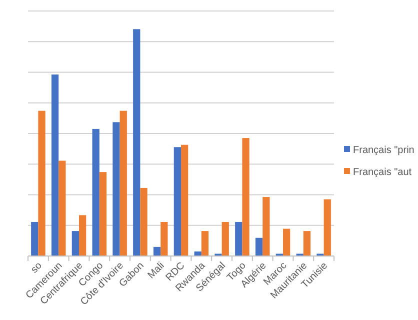  Describe the element at coordinates (382, 172) in the screenshot. I see `legend-label: Français "aut` at that location.